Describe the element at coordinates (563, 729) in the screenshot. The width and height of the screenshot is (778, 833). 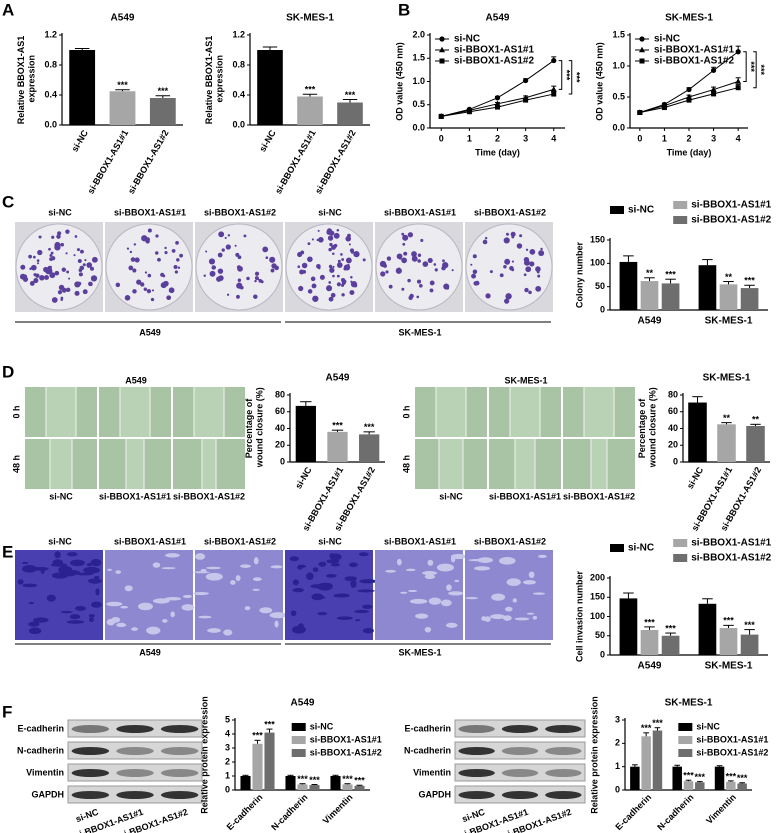
I see `band` at that location.